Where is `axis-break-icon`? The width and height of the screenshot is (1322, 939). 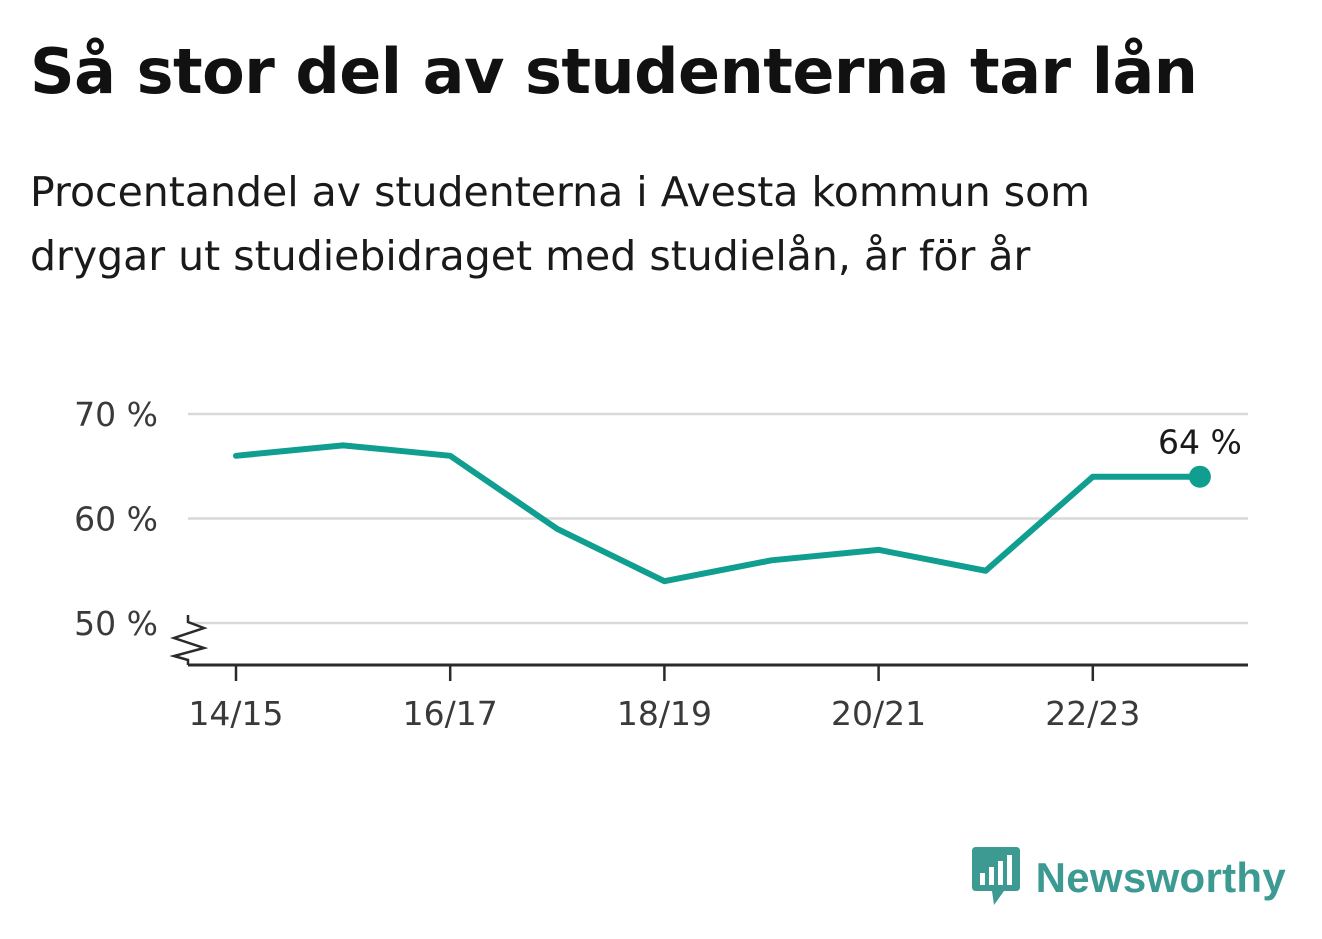
axis-break-icon is located at coordinates (189, 640).